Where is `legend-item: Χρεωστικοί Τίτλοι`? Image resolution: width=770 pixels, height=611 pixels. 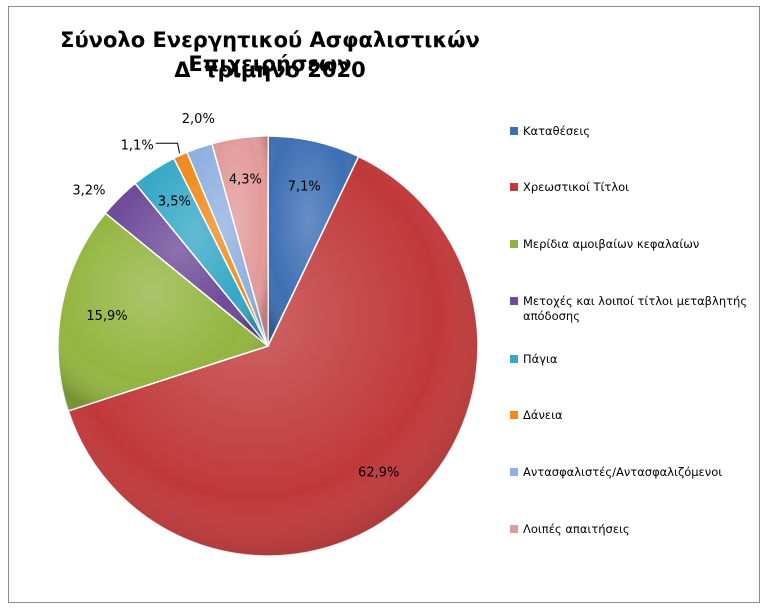 legend-item: Χρεωστικοί Τίτλοι is located at coordinates (630, 187).